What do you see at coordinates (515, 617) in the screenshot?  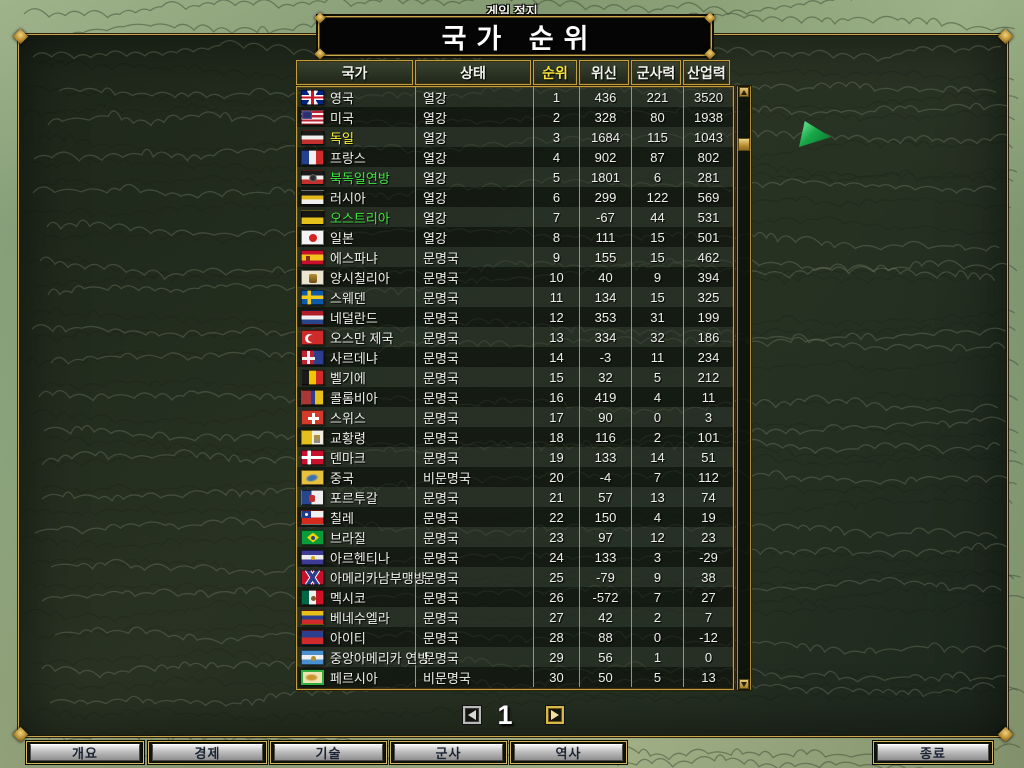 I see `table-row: 베네수엘라 문명국 27 42 2 7` at bounding box center [515, 617].